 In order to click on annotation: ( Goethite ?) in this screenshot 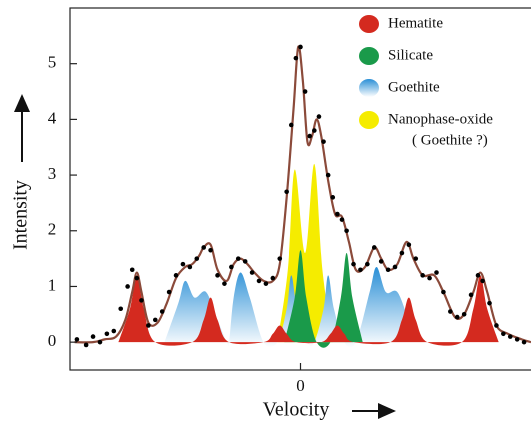, I will do `click(450, 140)`.